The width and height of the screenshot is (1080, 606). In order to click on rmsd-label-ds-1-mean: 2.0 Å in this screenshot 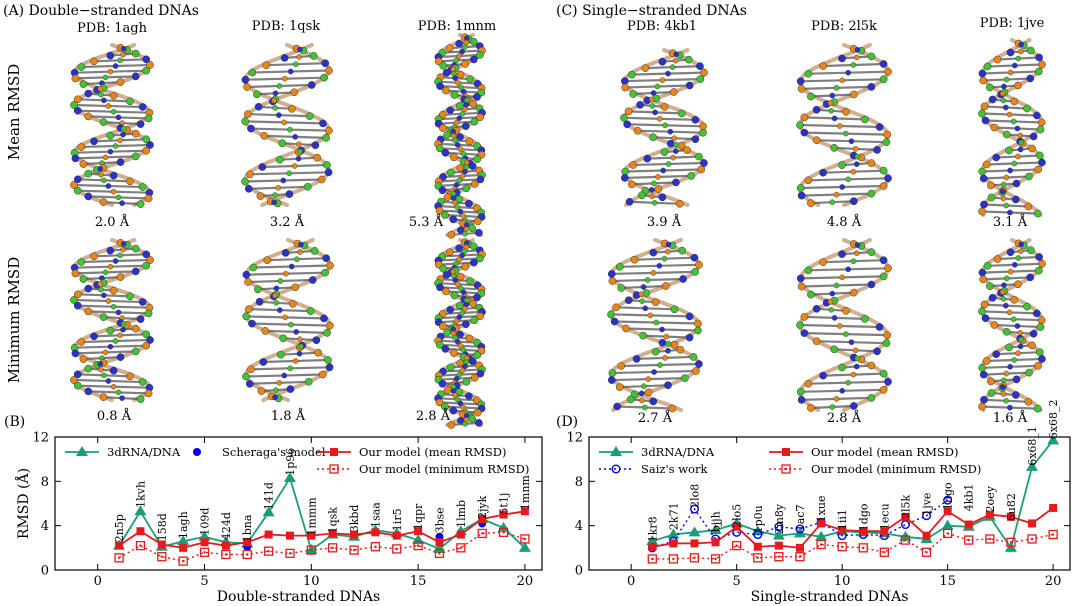, I will do `click(112, 222)`.